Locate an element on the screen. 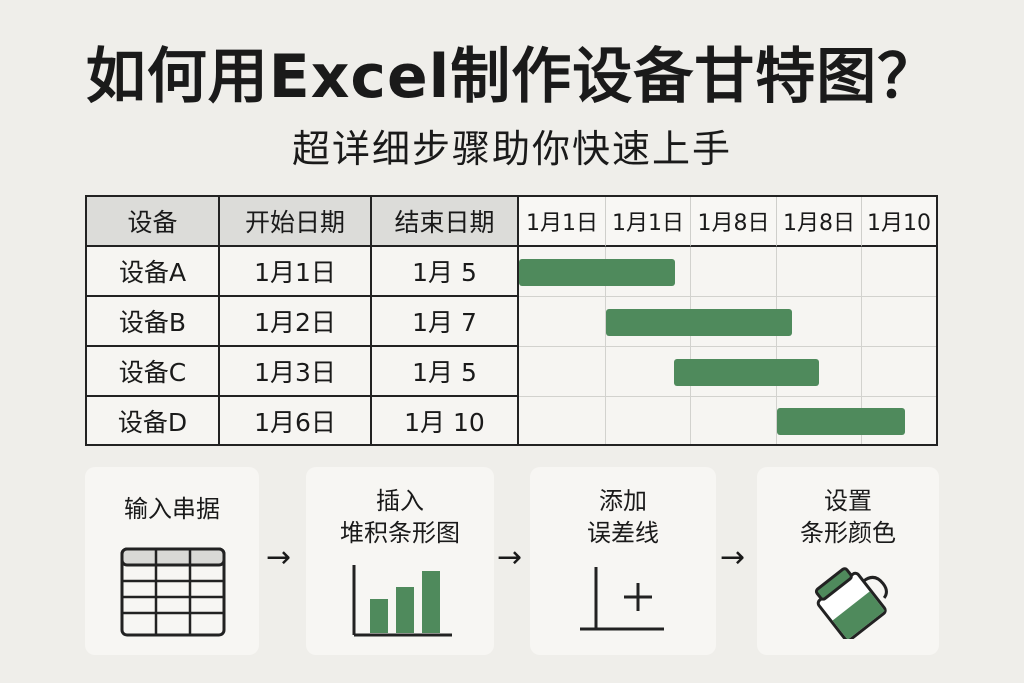  row-start: 1月1日 is located at coordinates (296, 272).